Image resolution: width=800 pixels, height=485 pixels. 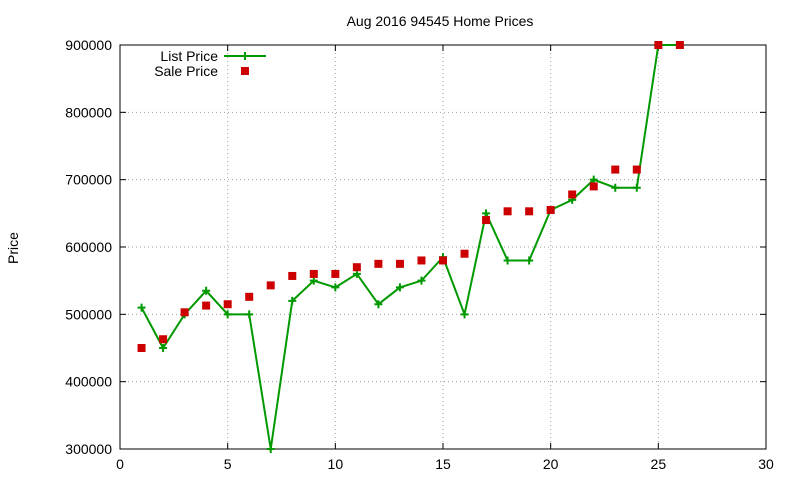 I want to click on y-tick-label: 700000, so click(x=88, y=180).